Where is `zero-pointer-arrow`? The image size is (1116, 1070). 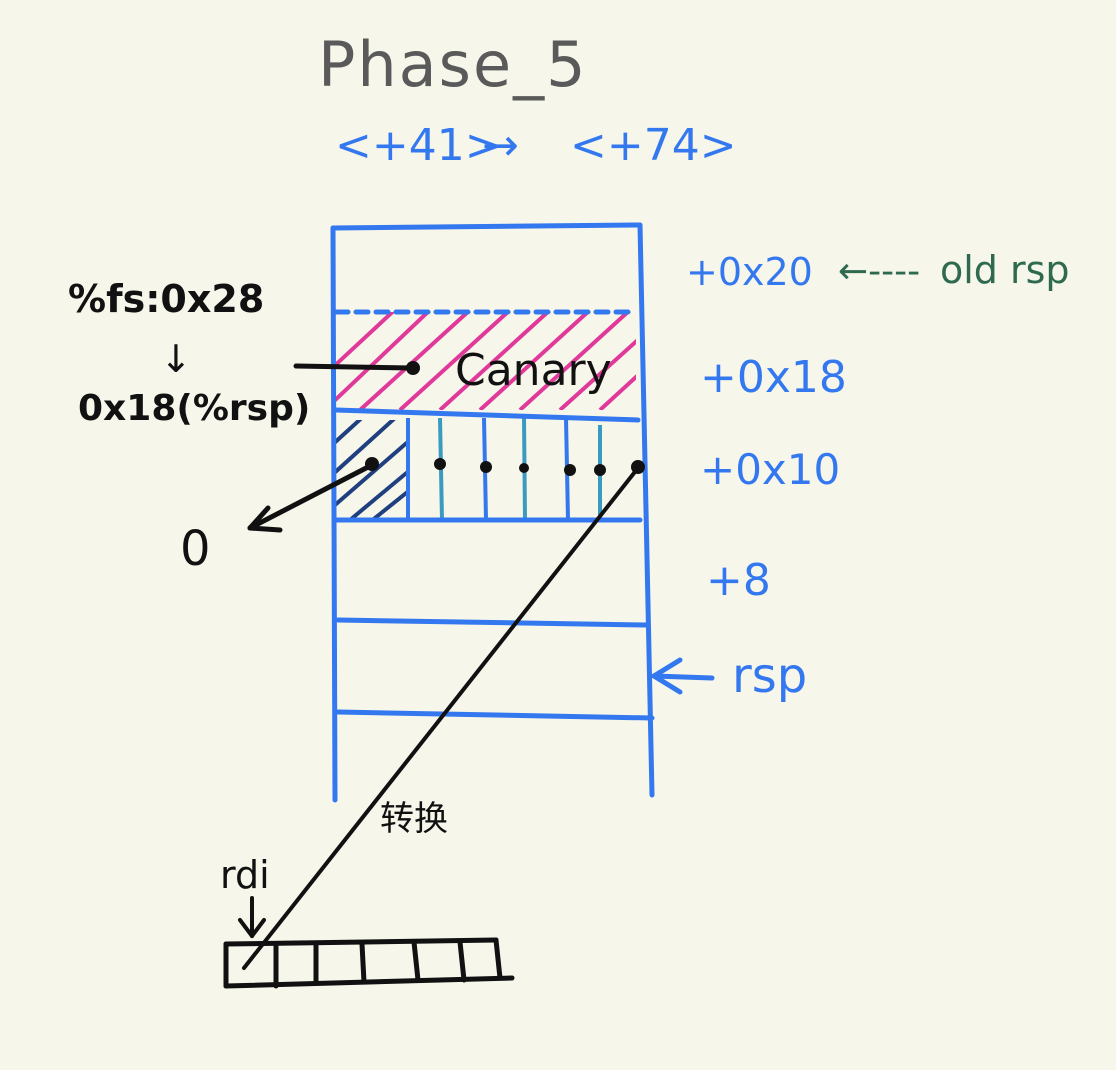 zero-pointer-arrow is located at coordinates (310, 498).